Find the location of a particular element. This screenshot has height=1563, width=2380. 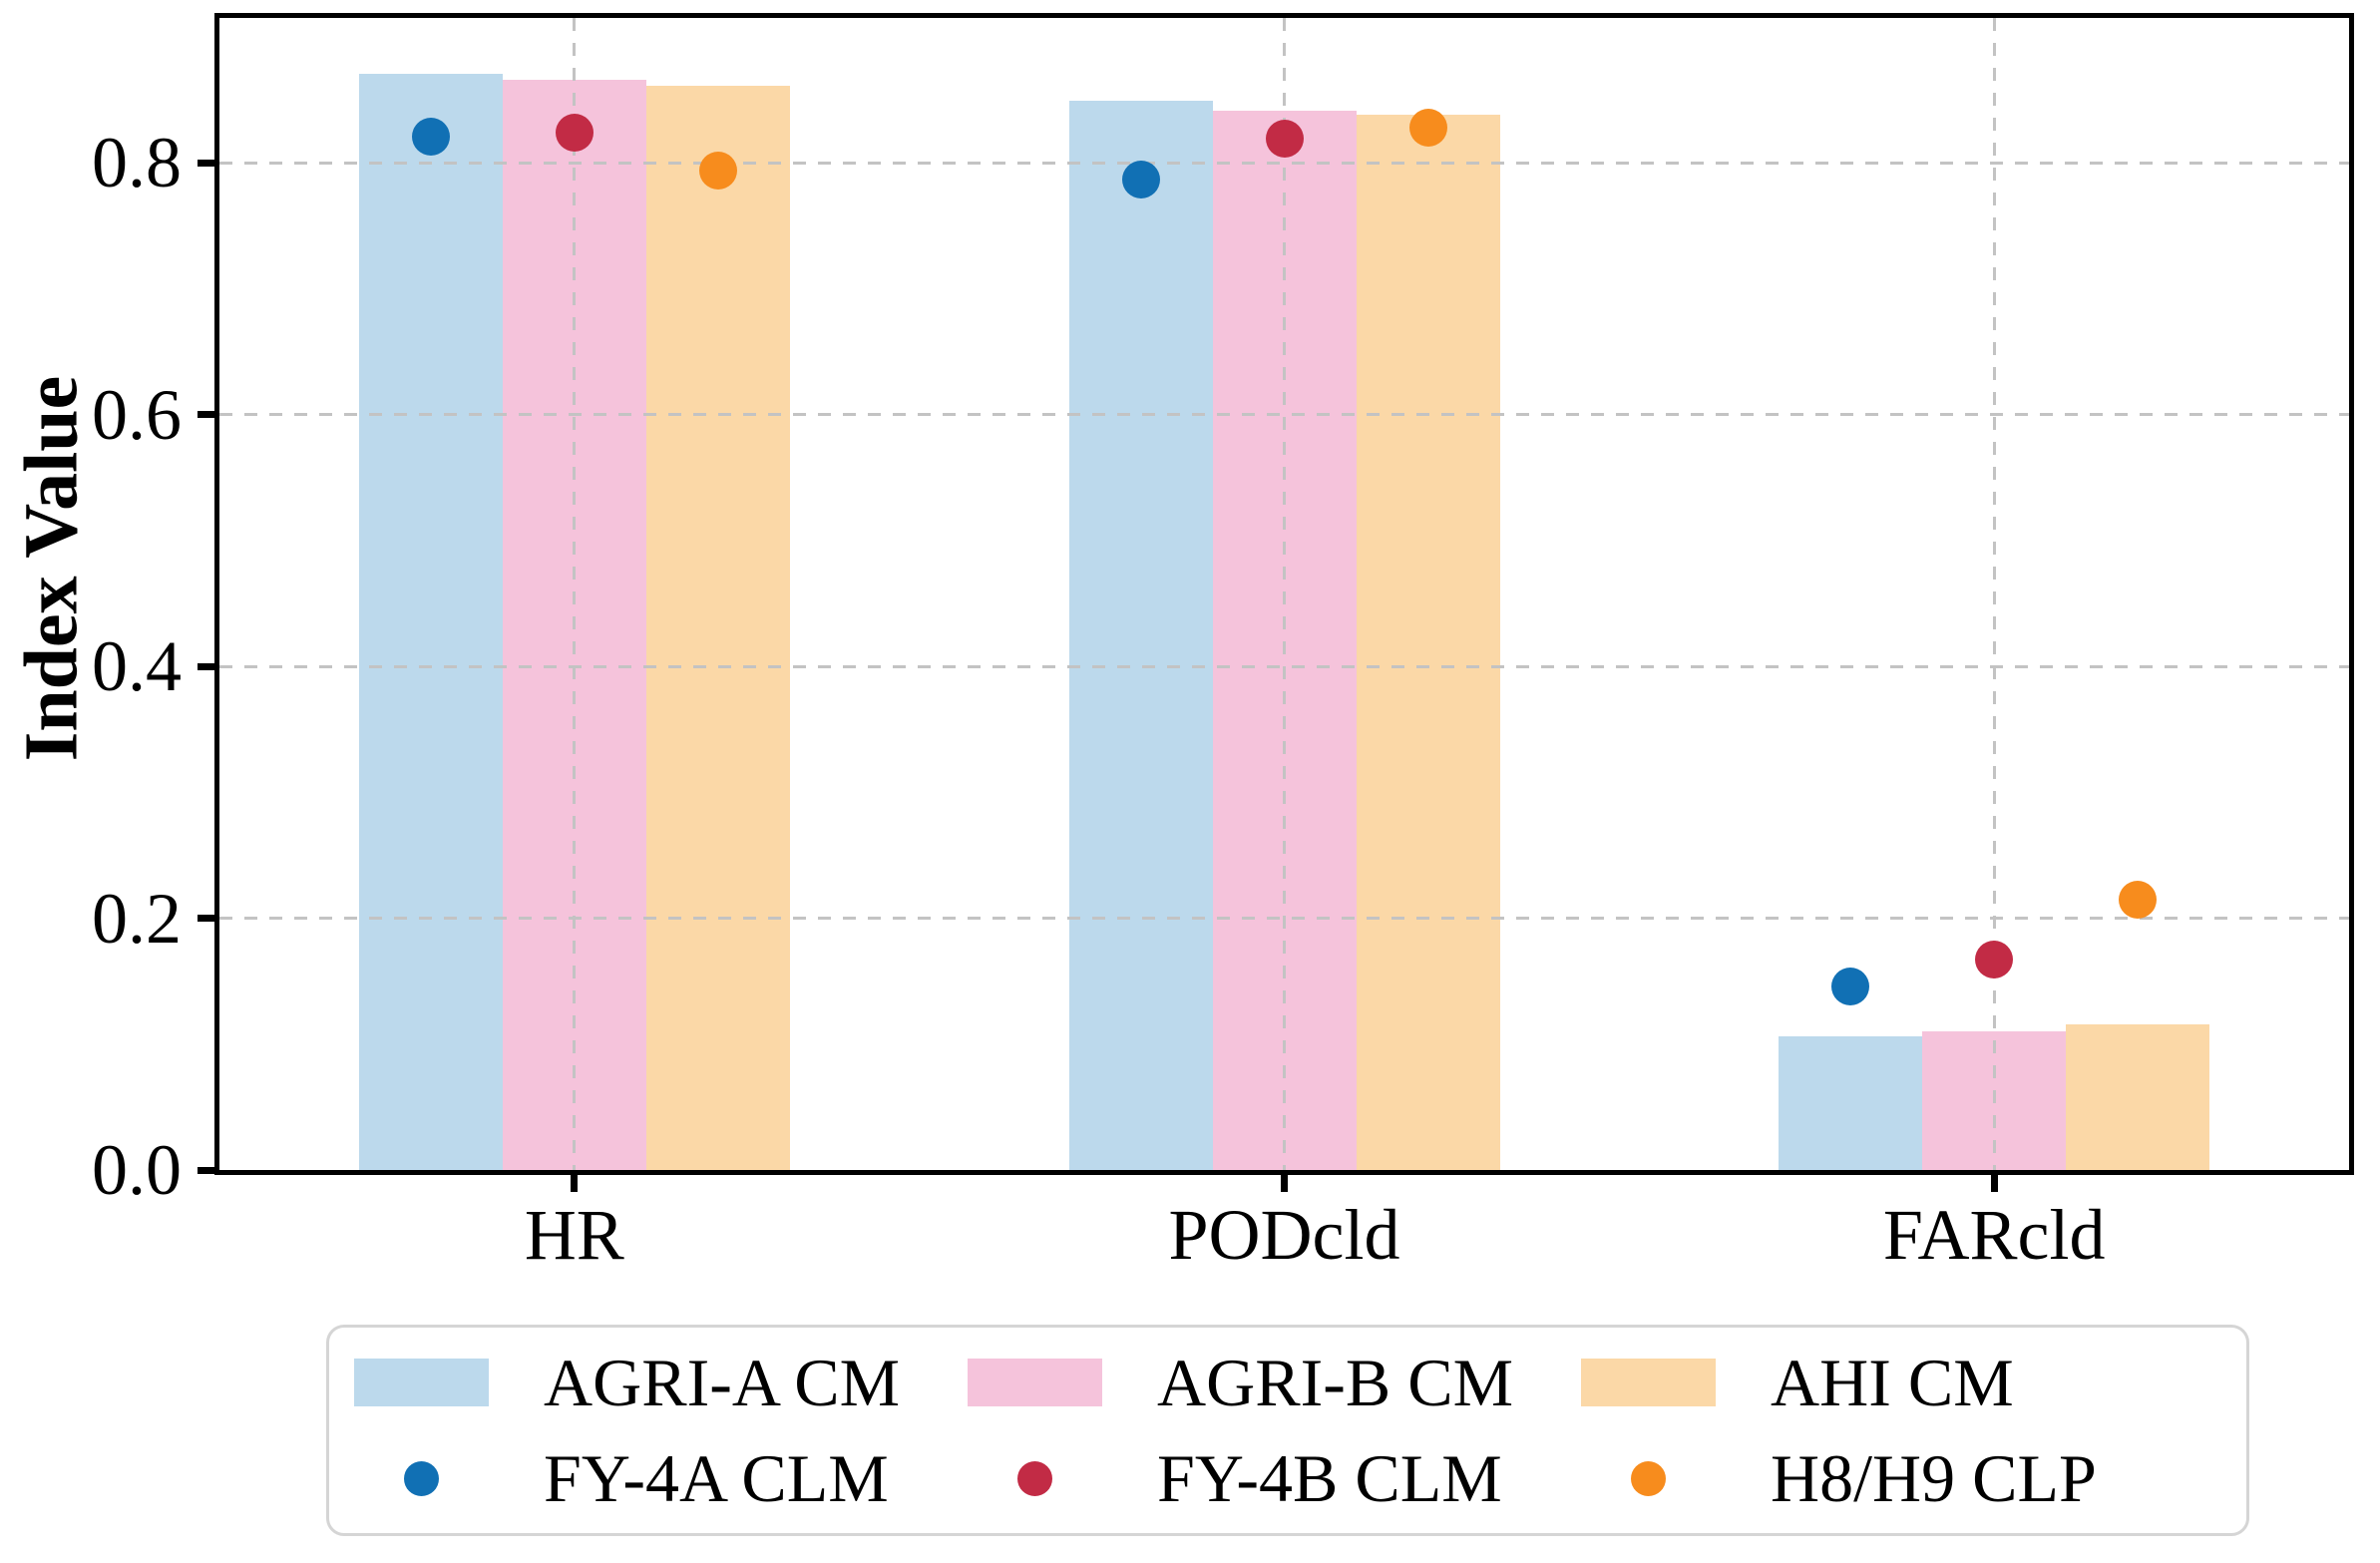

legend-swatch-ahi-cm is located at coordinates (1649, 1383).